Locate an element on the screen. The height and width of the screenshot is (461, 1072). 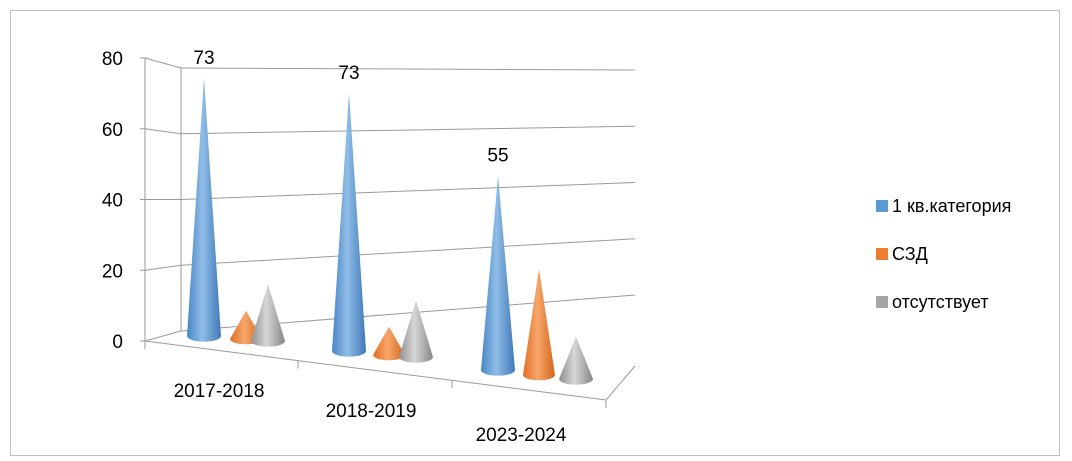
legend-item-1: 1 кв.категория is located at coordinates (943, 206).